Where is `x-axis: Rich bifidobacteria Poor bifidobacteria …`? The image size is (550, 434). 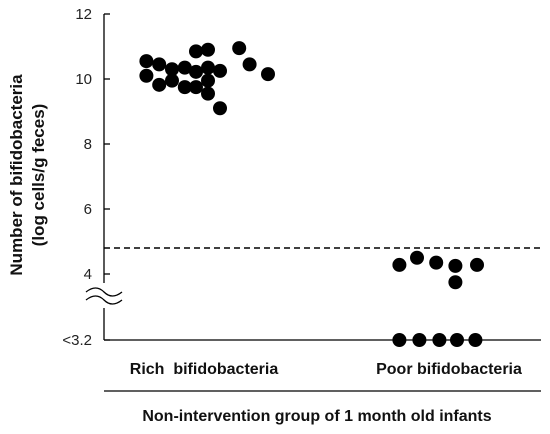 x-axis: Rich bifidobacteria Poor bifidobacteria … is located at coordinates (322, 393).